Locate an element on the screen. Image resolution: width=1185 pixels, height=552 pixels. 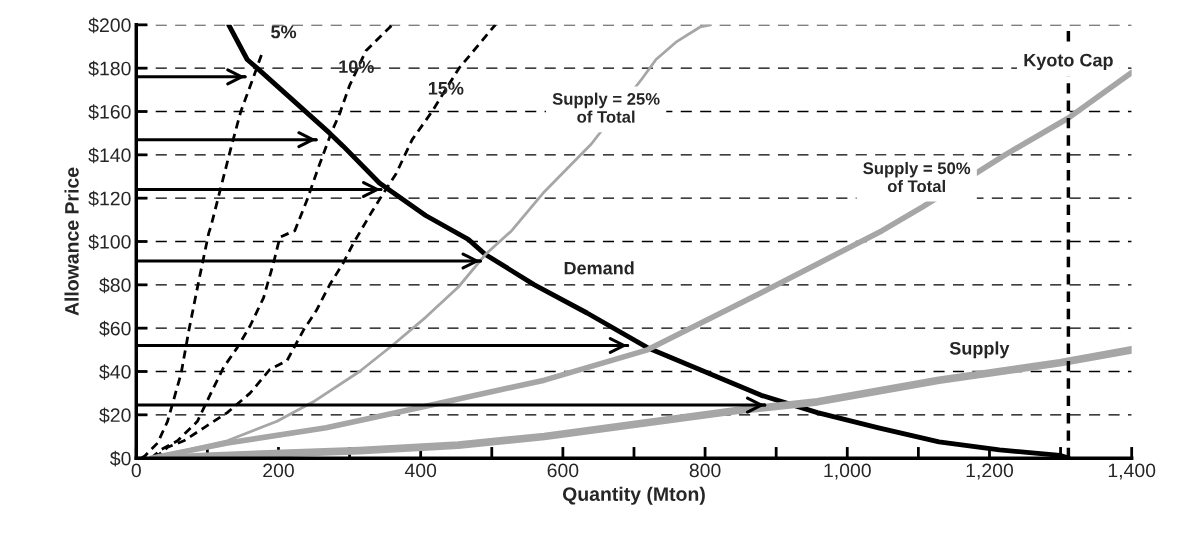
y-tick-label: $140 is located at coordinates (109, 155).